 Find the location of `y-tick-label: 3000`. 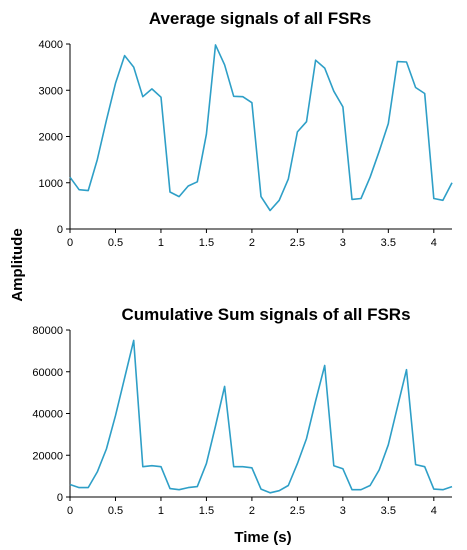

y-tick-label: 3000 is located at coordinates (51, 91).